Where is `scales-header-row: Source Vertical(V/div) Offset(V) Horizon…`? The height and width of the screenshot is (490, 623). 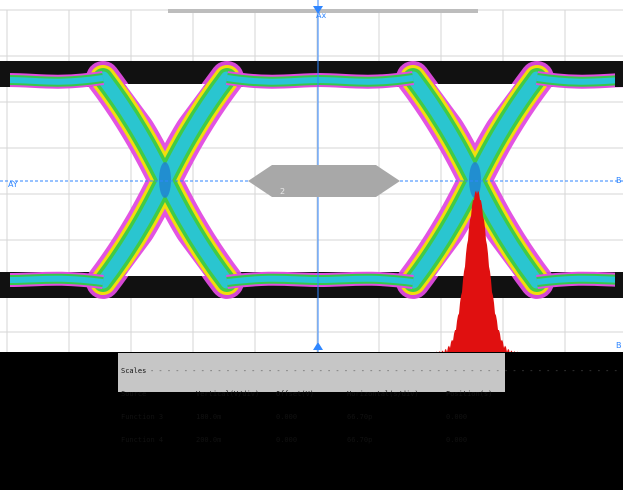
scales-header-row: Source Vertical(V/div) Offset(V) Horizon… is located at coordinates (311, 394).